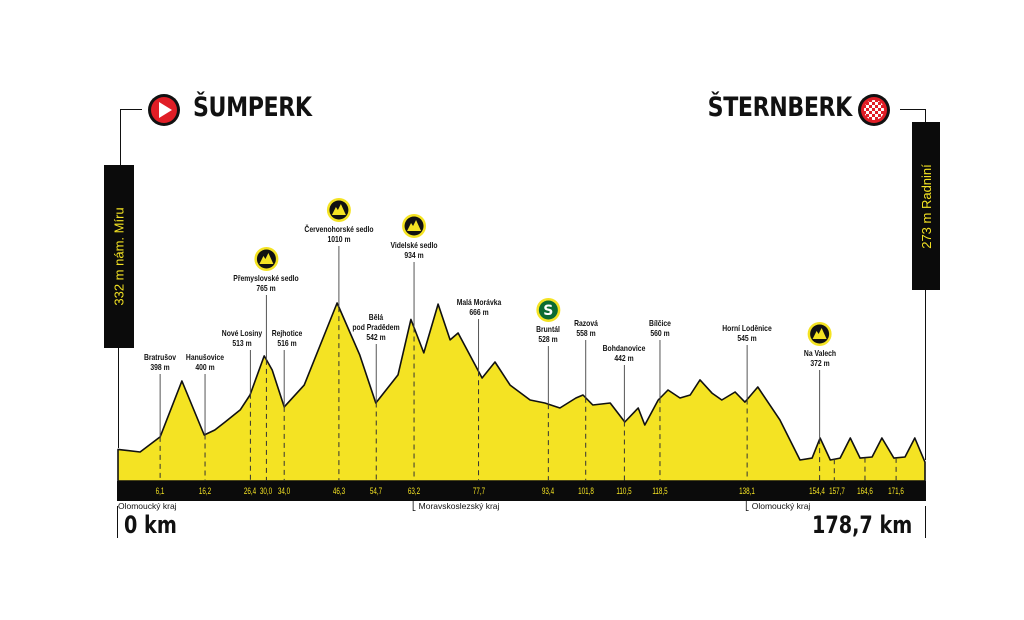 The image size is (1024, 620). I want to click on finish-checkered-flag-icon, so click(874, 110).